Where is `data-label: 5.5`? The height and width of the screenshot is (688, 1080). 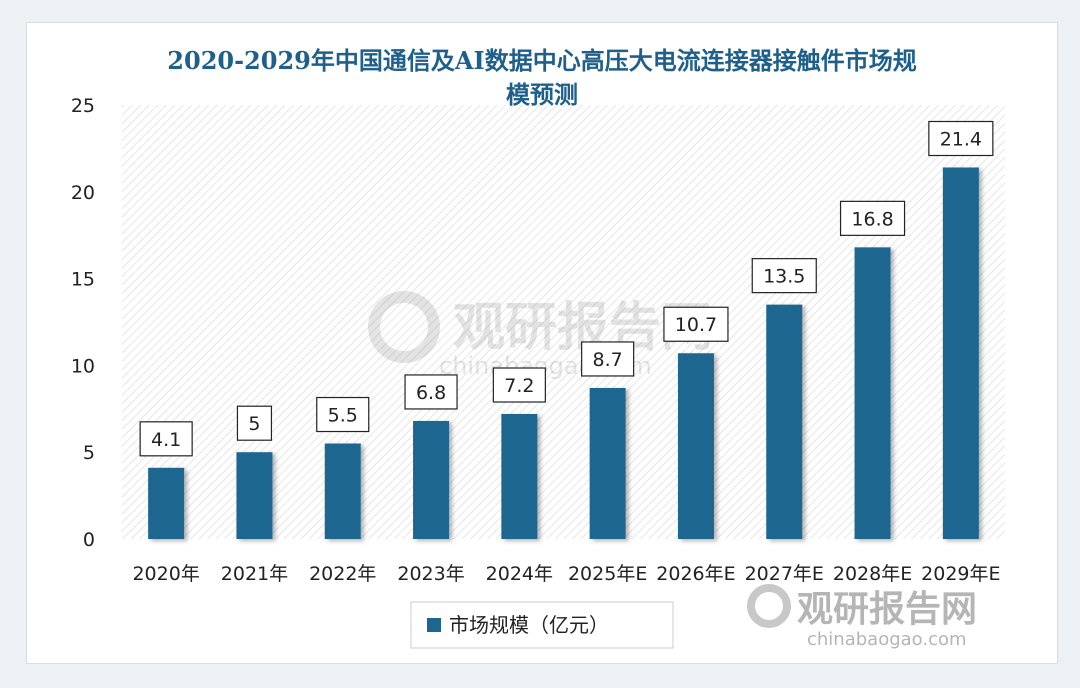
data-label: 5.5 is located at coordinates (343, 416).